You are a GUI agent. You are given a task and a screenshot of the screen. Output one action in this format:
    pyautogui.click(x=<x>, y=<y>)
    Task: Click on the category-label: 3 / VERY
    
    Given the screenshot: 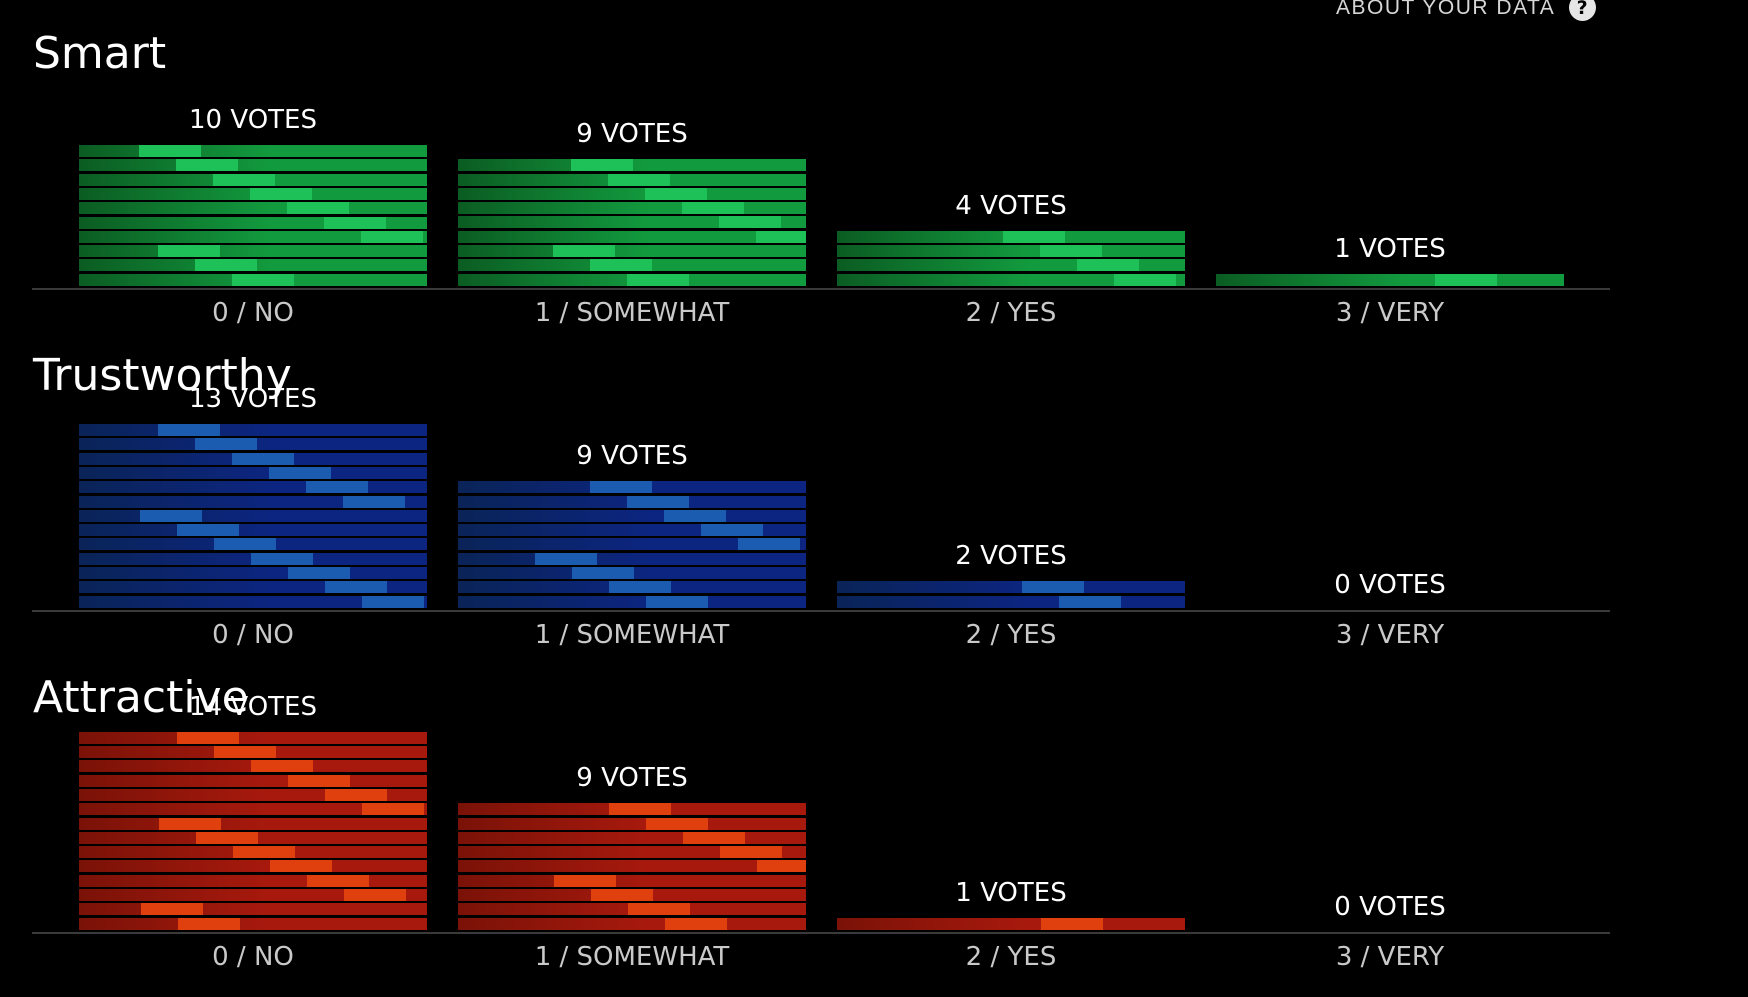 What is the action you would take?
    pyautogui.click(x=1390, y=957)
    